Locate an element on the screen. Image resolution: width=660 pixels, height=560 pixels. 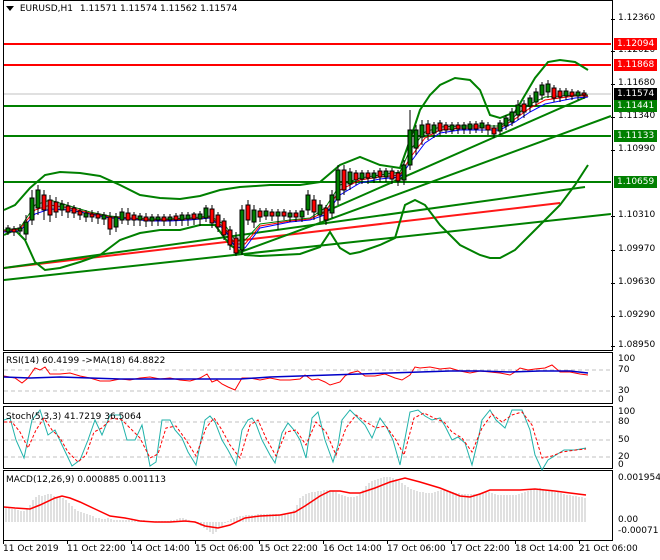
macd-signal-line is located at coordinates (295, 503).